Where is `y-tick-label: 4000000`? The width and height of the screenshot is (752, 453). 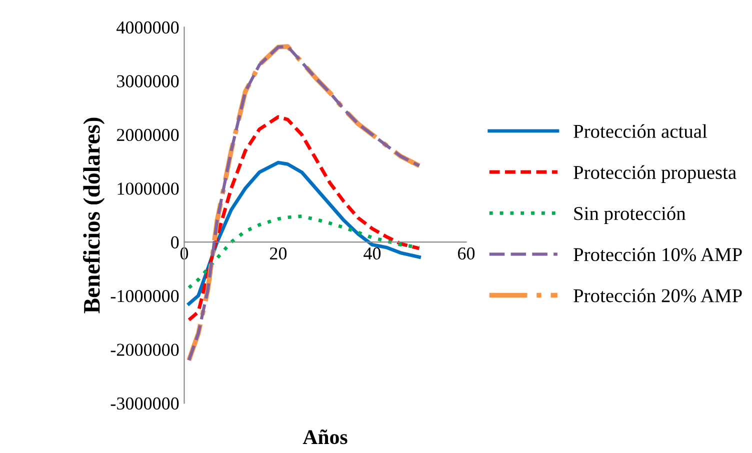
y-tick-label: 4000000 is located at coordinates (147, 27).